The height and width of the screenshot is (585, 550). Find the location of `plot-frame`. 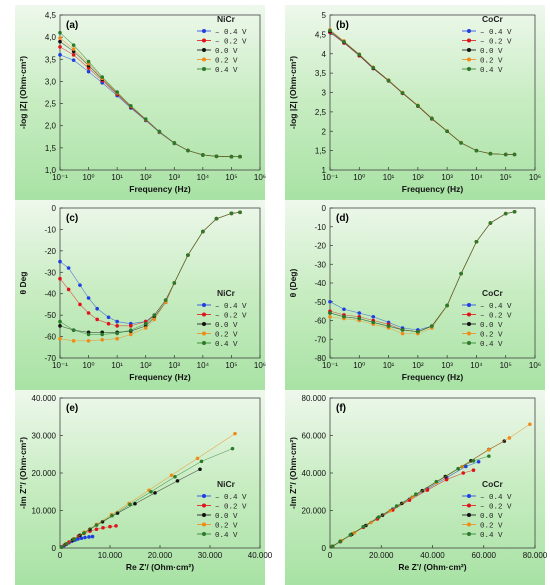

plot-frame is located at coordinates (160, 92).